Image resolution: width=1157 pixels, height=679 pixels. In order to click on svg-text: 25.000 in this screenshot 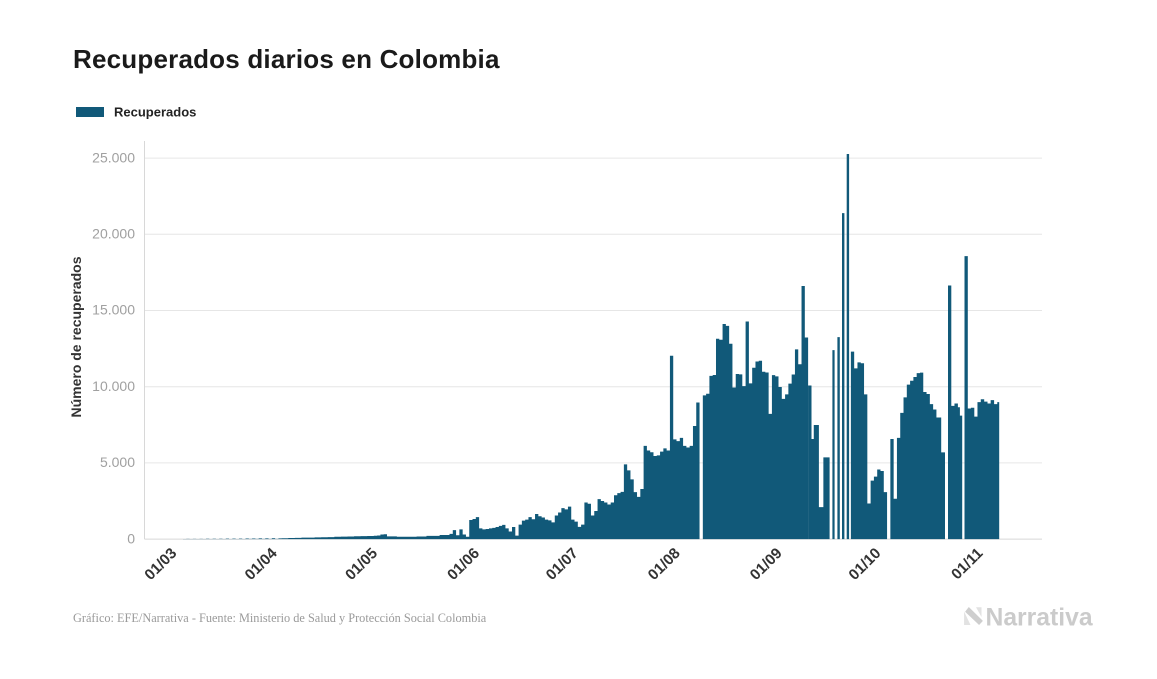, I will do `click(113, 157)`.